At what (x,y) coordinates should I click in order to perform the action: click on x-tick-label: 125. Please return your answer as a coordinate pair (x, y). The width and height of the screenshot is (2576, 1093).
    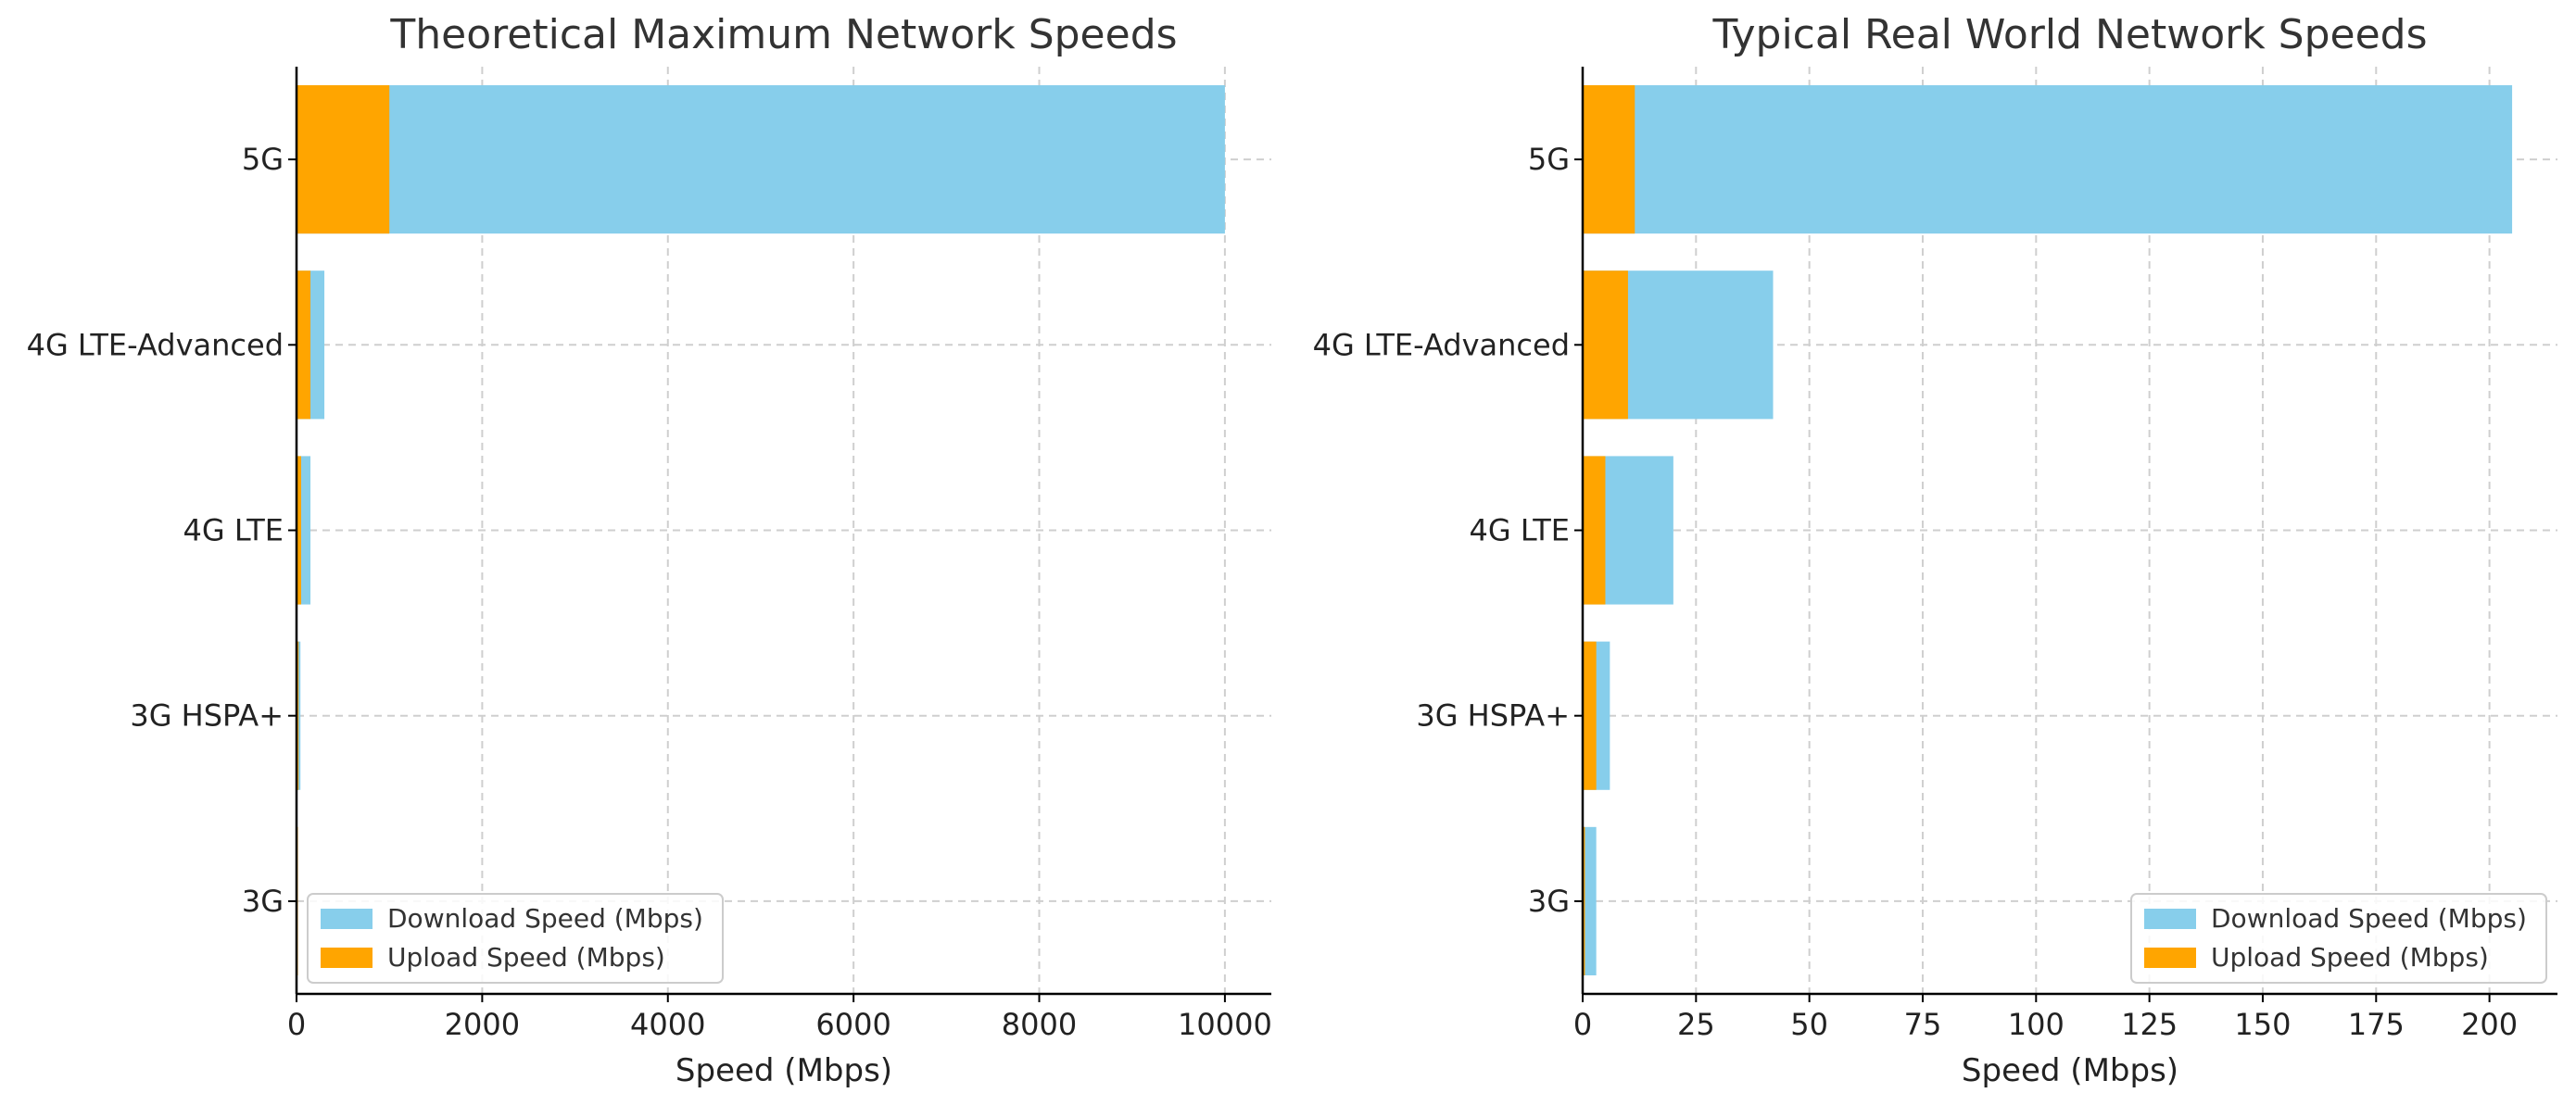
    Looking at the image, I should click on (2149, 1024).